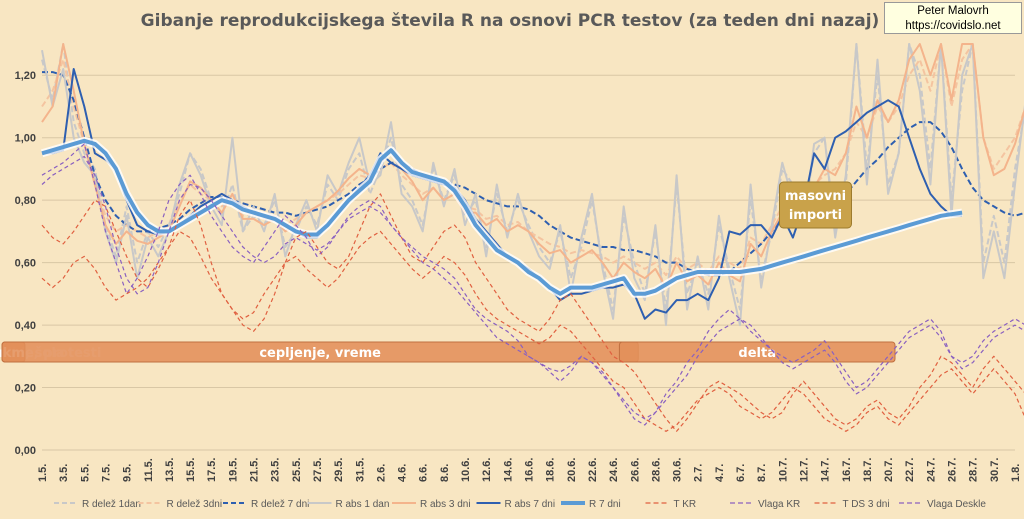 The width and height of the screenshot is (1024, 519). What do you see at coordinates (635, 470) in the screenshot?
I see `x-tick-label: 26.6.` at bounding box center [635, 470].